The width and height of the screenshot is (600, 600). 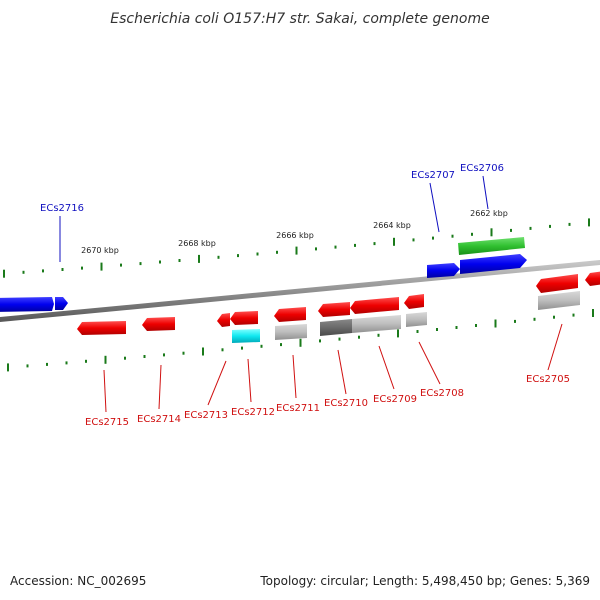 I want to click on gene-label: ECs2705, so click(x=548, y=379).